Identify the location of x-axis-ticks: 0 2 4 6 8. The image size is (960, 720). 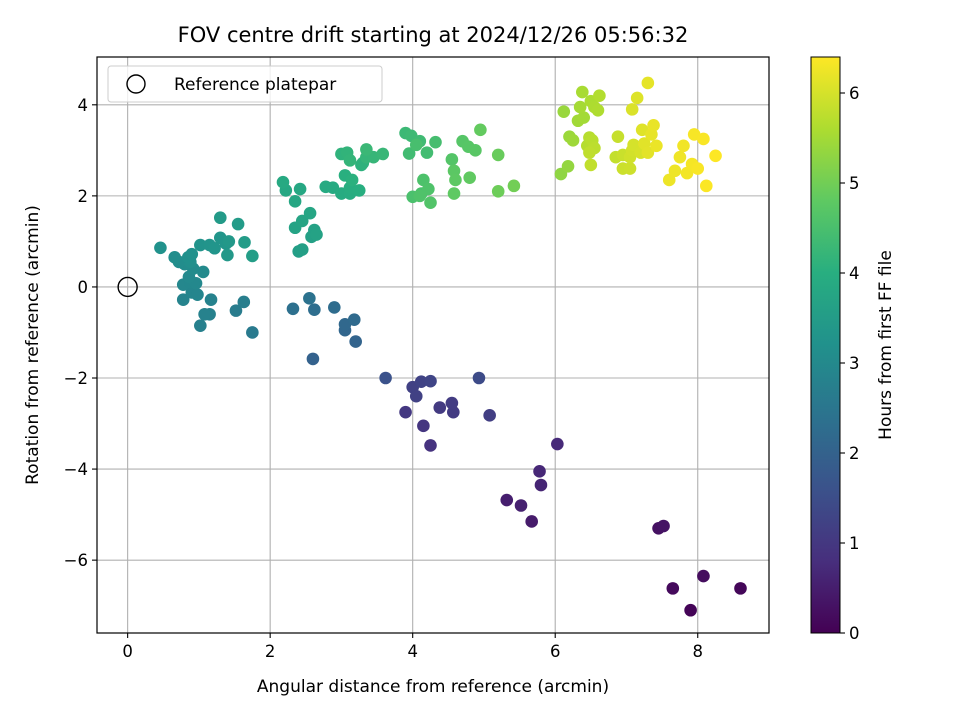
(412, 647).